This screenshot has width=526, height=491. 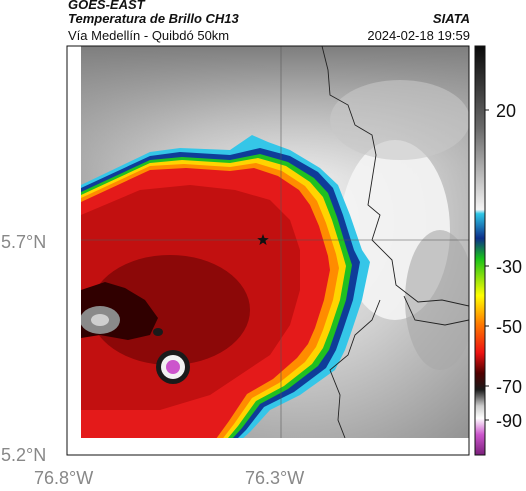 I want to click on lat-label-5-7: 5.7°N, so click(x=23, y=242).